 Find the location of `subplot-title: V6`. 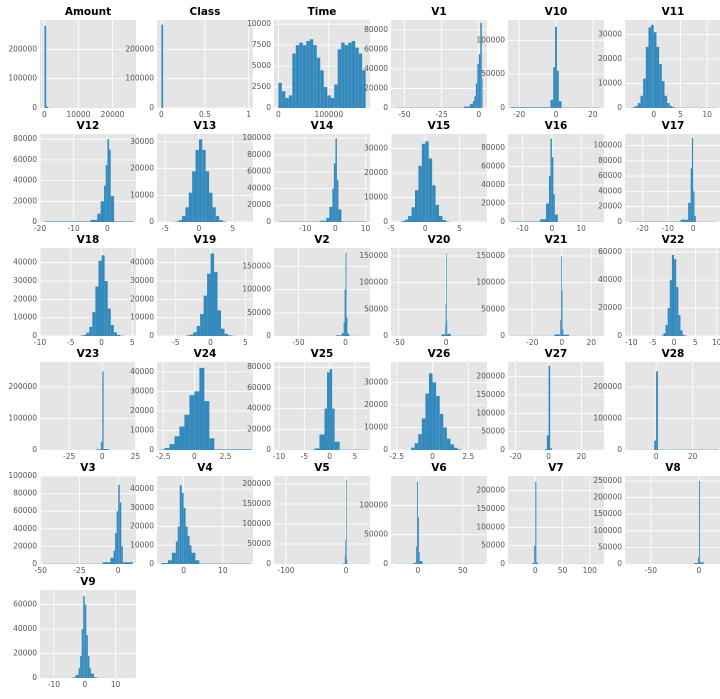

subplot-title: V6 is located at coordinates (438, 468).